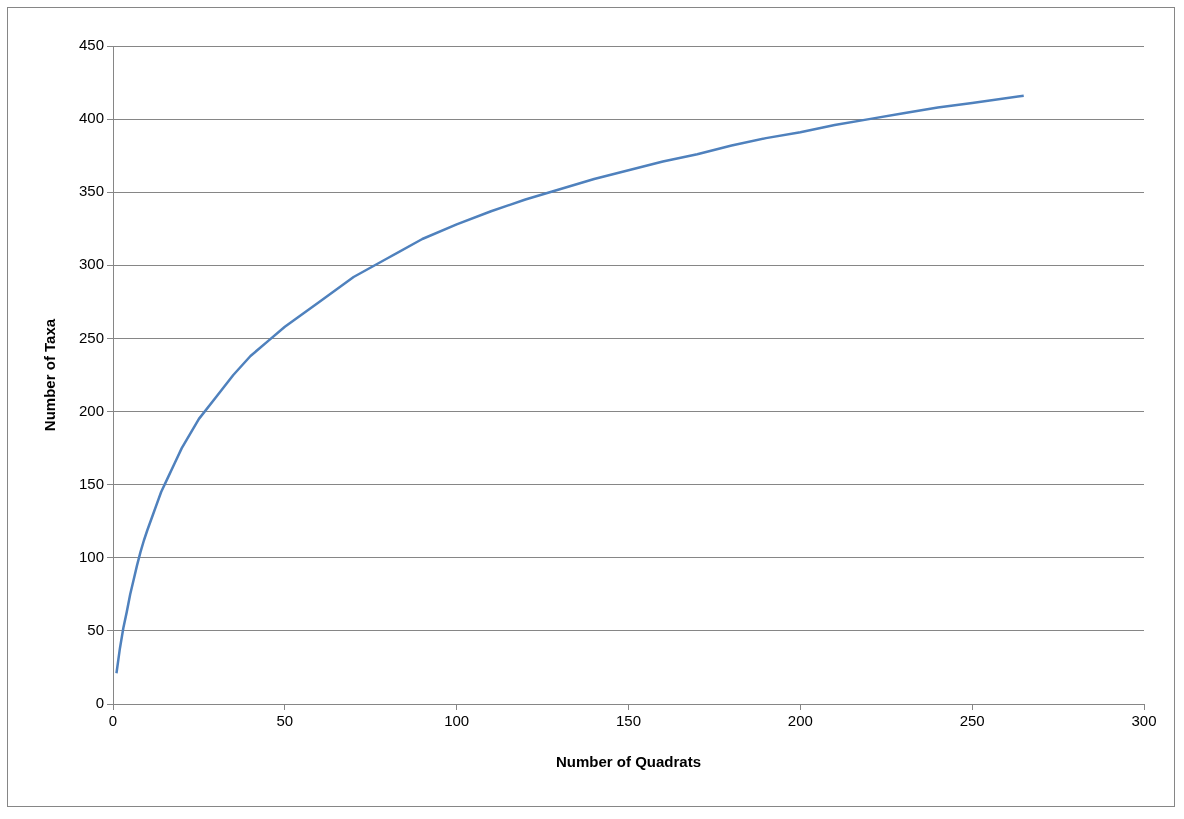  What do you see at coordinates (92, 410) in the screenshot?
I see `y-tick-label: 200` at bounding box center [92, 410].